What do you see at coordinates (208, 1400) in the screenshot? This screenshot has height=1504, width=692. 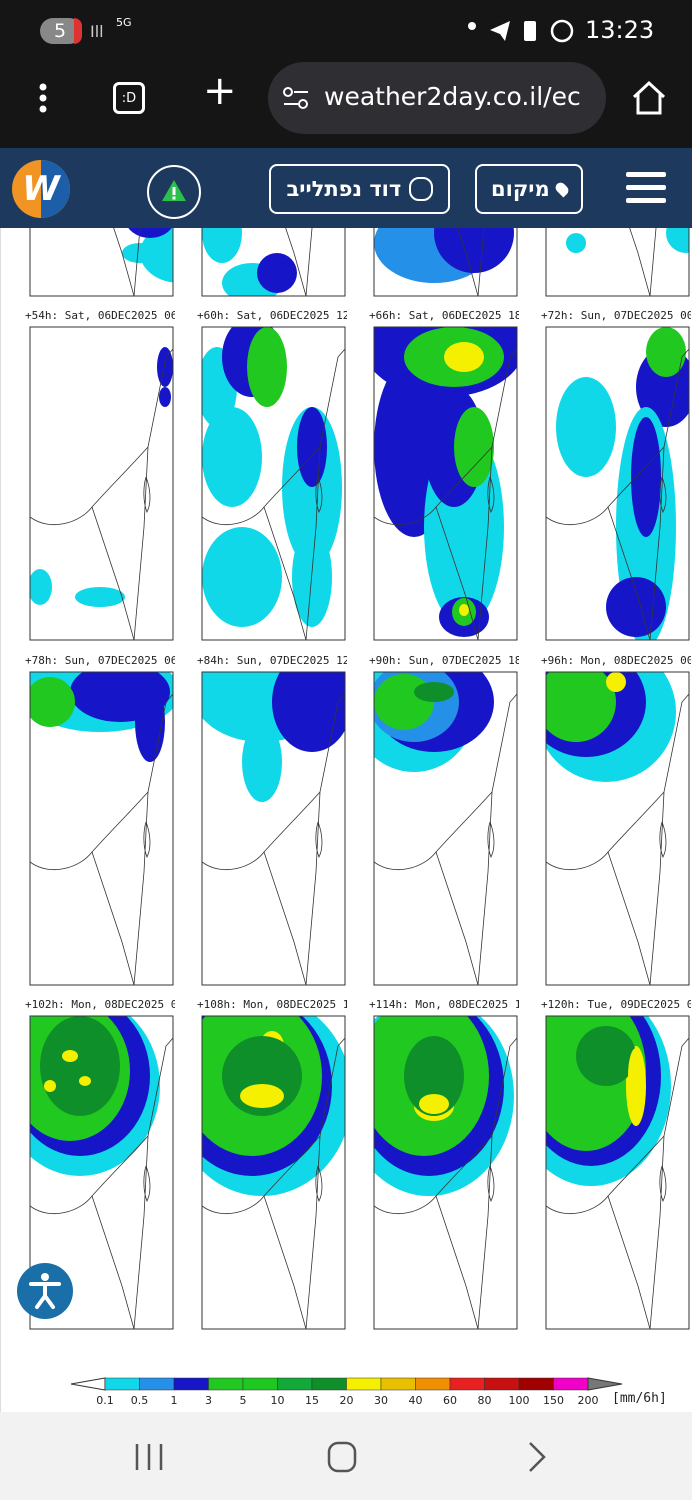 I see `colorbar-label: 3` at bounding box center [208, 1400].